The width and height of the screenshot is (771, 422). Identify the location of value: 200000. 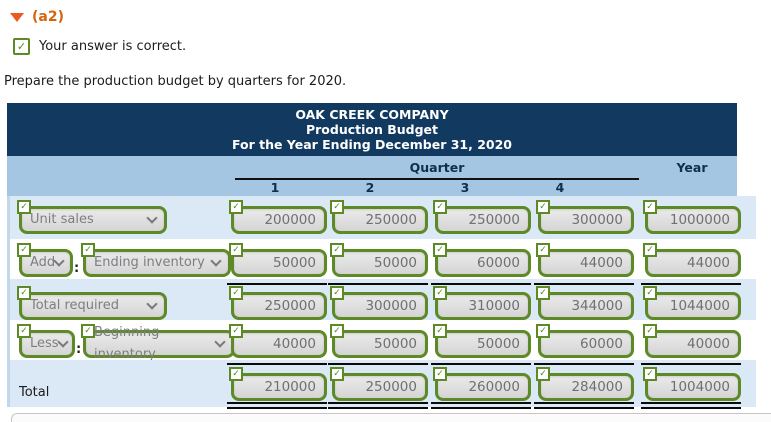
(279, 220).